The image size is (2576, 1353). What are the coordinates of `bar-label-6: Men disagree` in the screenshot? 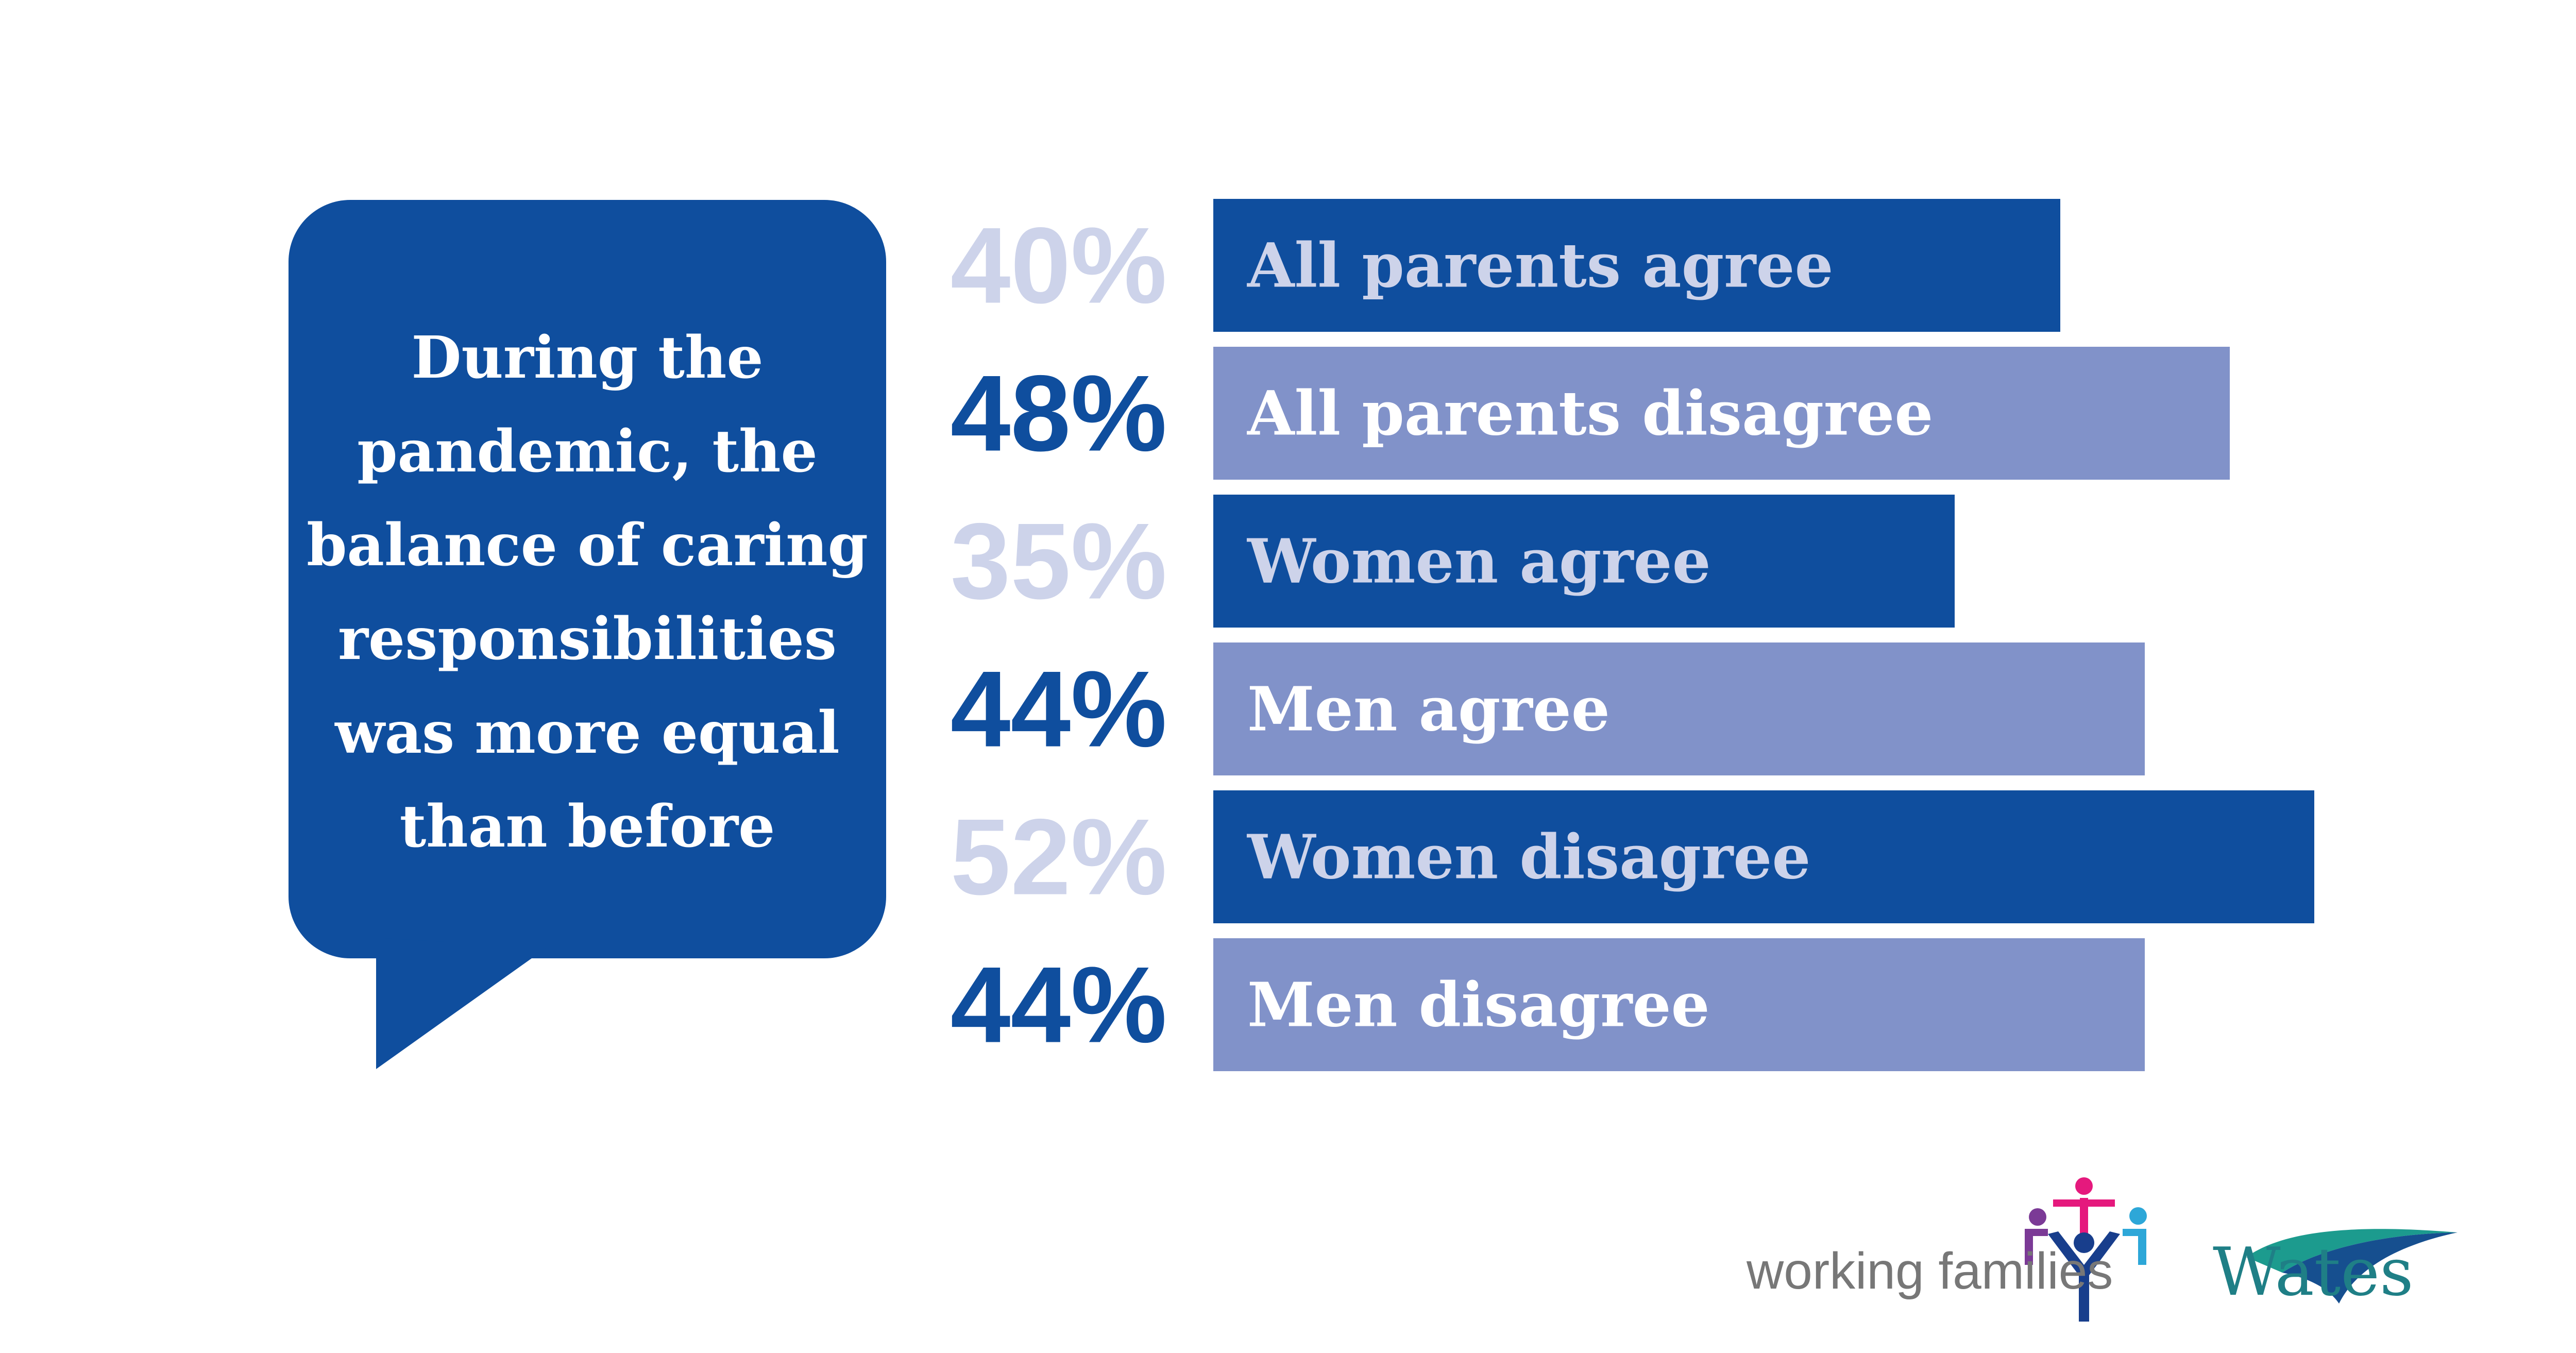 It's located at (1479, 1005).